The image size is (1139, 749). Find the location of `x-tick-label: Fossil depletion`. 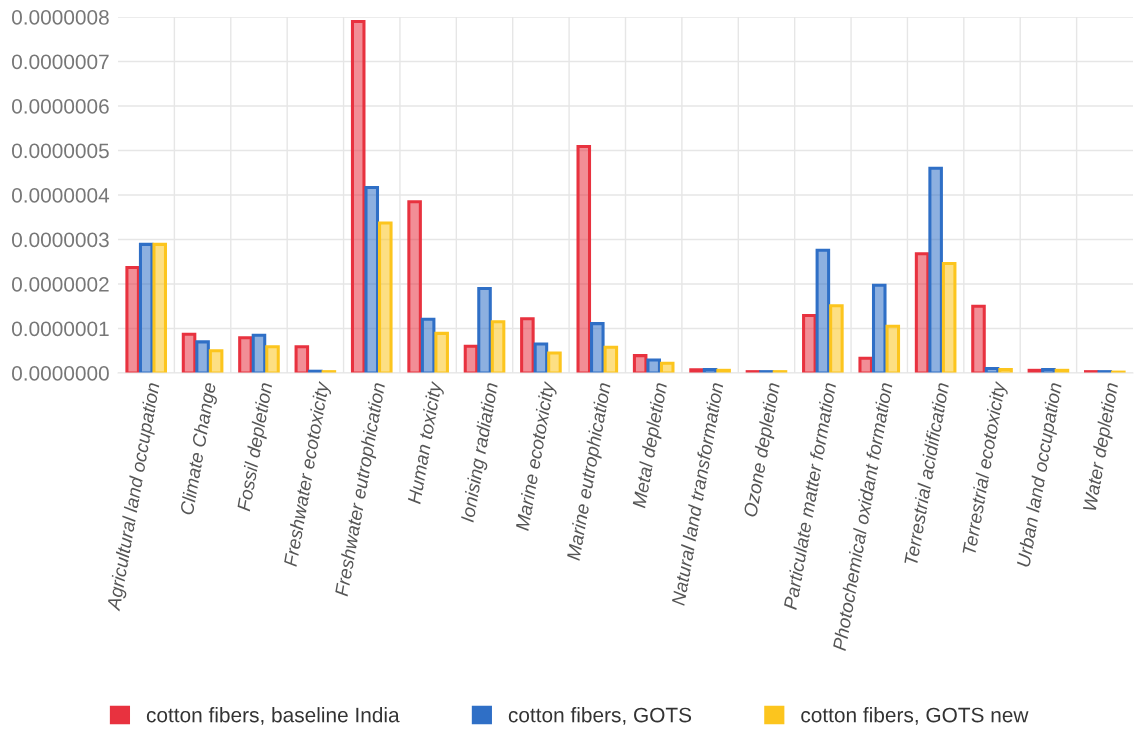

x-tick-label: Fossil depletion is located at coordinates (256, 447).